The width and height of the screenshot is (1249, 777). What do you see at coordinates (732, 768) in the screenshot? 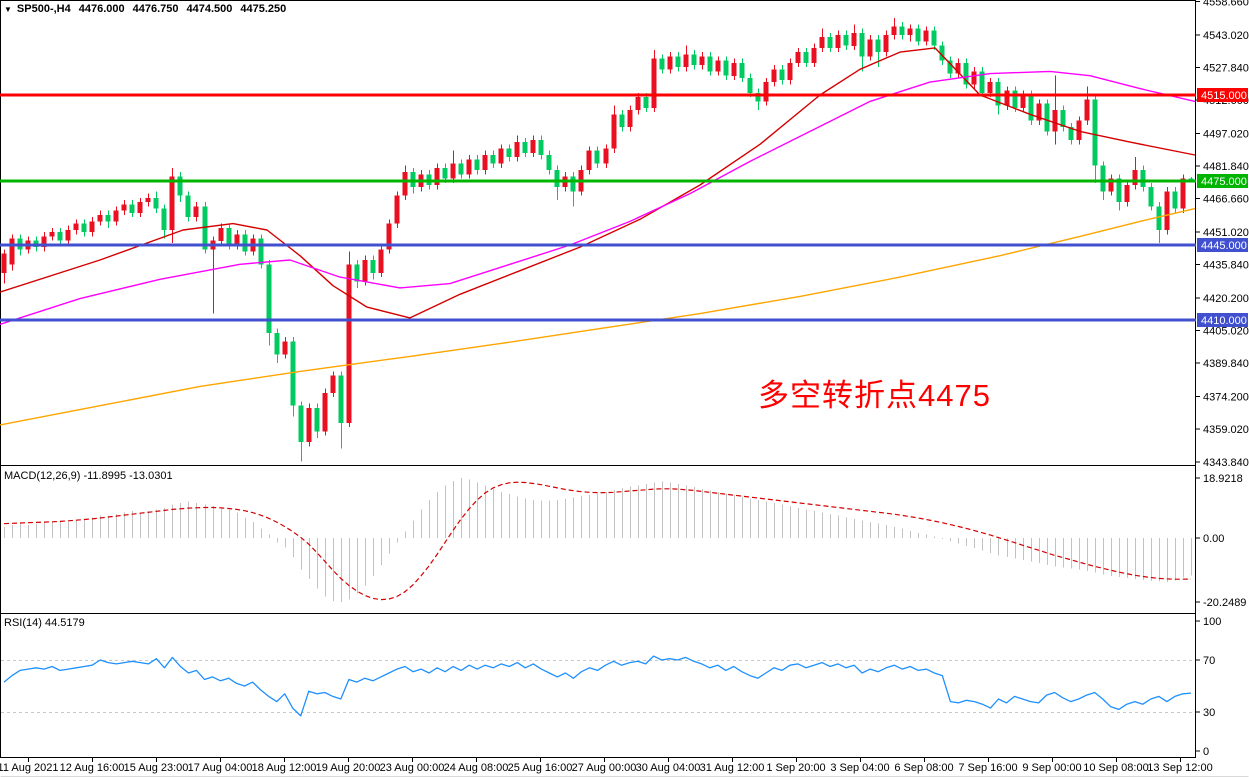
I see `time-label: 31 Aug 12:00` at bounding box center [732, 768].